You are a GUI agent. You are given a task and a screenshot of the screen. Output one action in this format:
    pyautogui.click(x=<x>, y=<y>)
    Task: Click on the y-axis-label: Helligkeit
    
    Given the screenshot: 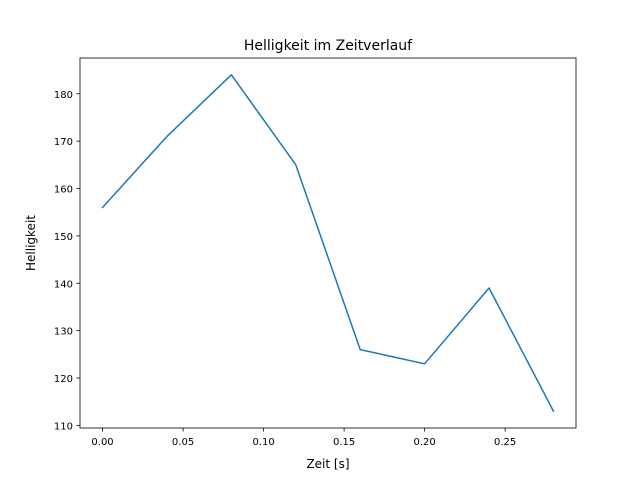 What is the action you would take?
    pyautogui.click(x=31, y=243)
    